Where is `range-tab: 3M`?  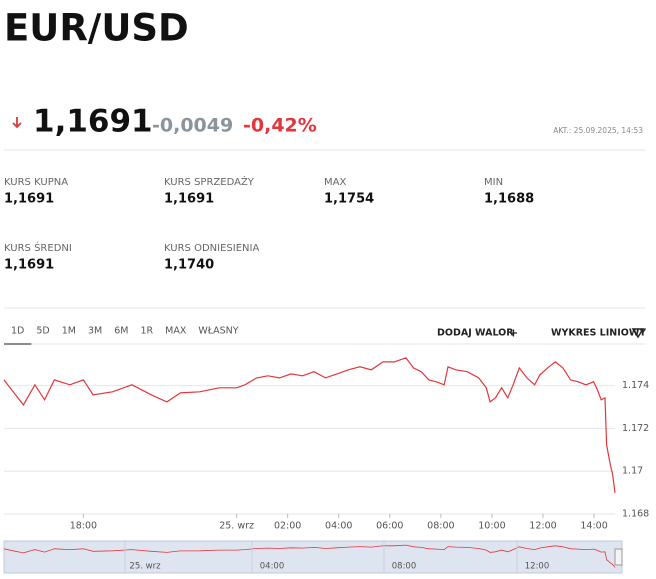
range-tab: 3M is located at coordinates (95, 331).